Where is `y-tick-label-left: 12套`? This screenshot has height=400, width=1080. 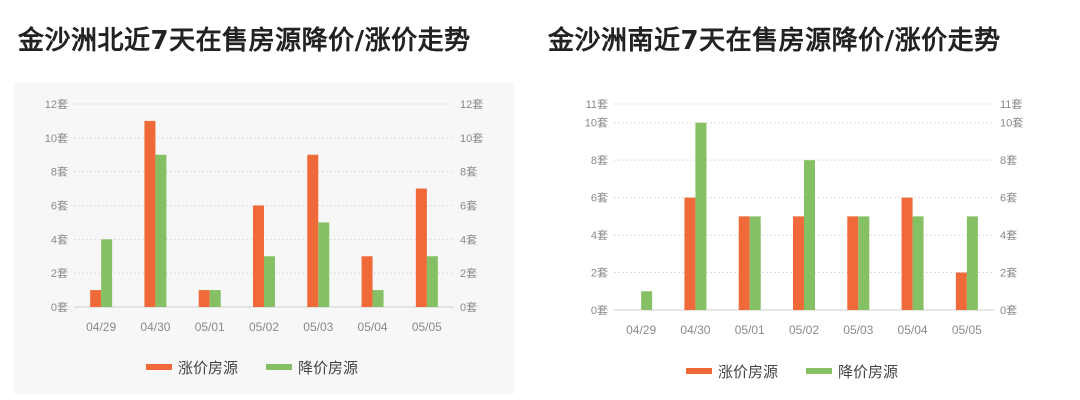
y-tick-label-left: 12套 is located at coordinates (56, 104).